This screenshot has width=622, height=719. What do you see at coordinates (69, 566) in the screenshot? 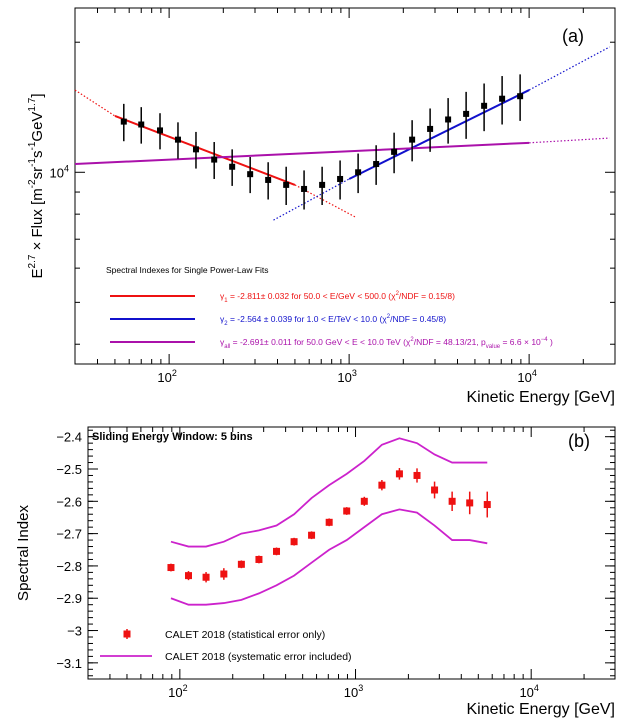
I see `y-tick-label: −2.8` at bounding box center [69, 566].